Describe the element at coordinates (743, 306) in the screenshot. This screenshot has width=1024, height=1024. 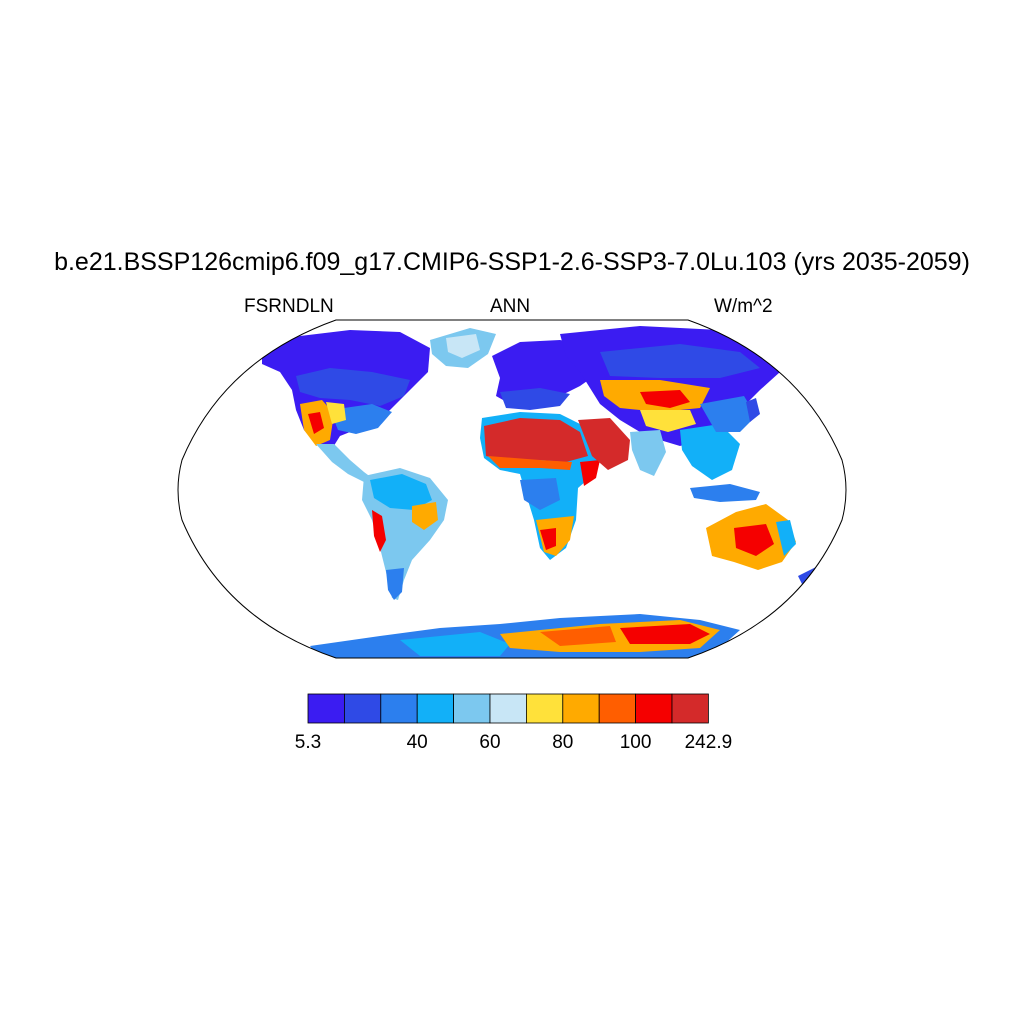
I see `units-label: W/m^2` at that location.